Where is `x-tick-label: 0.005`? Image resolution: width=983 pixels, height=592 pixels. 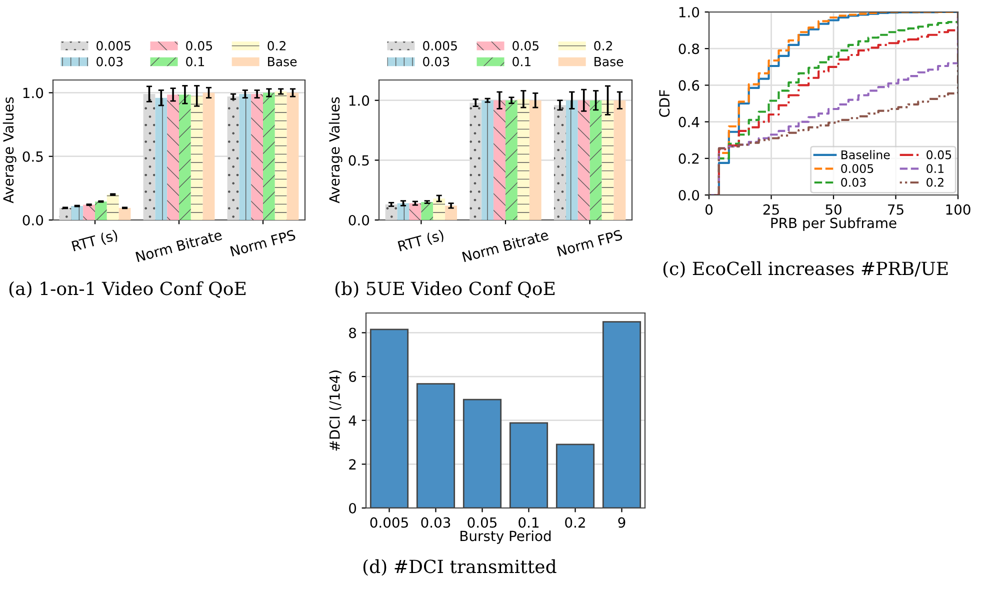
x-tick-label: 0.005 is located at coordinates (389, 522).